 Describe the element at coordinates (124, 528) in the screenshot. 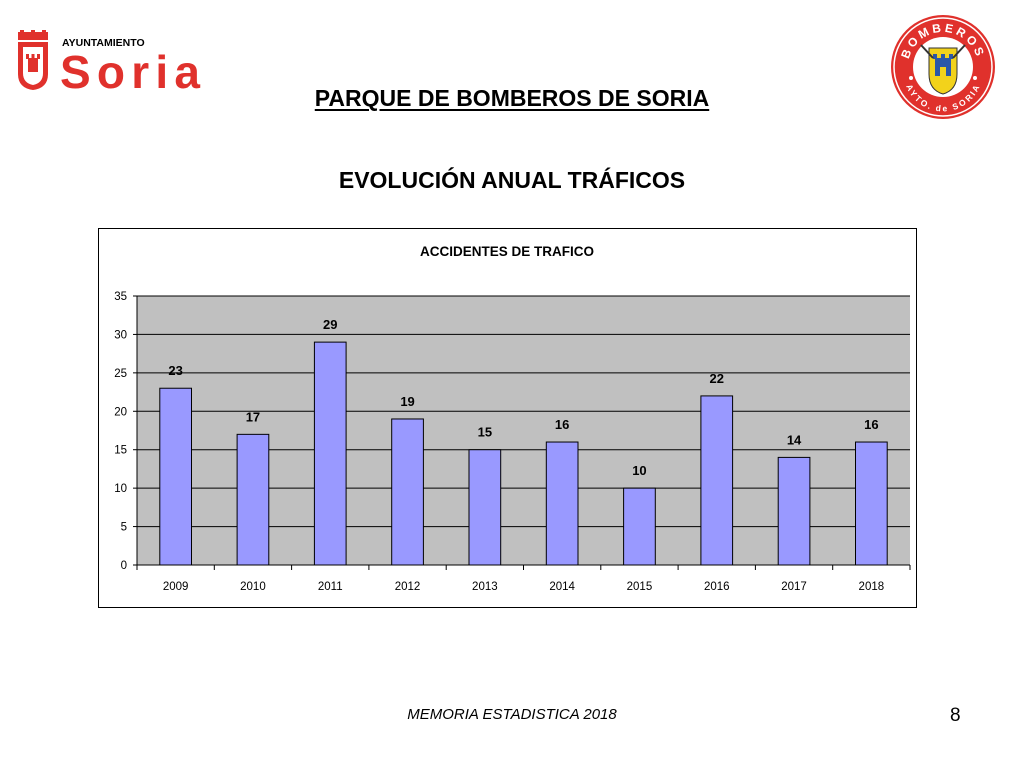

I see `y-tick-label: 5` at that location.